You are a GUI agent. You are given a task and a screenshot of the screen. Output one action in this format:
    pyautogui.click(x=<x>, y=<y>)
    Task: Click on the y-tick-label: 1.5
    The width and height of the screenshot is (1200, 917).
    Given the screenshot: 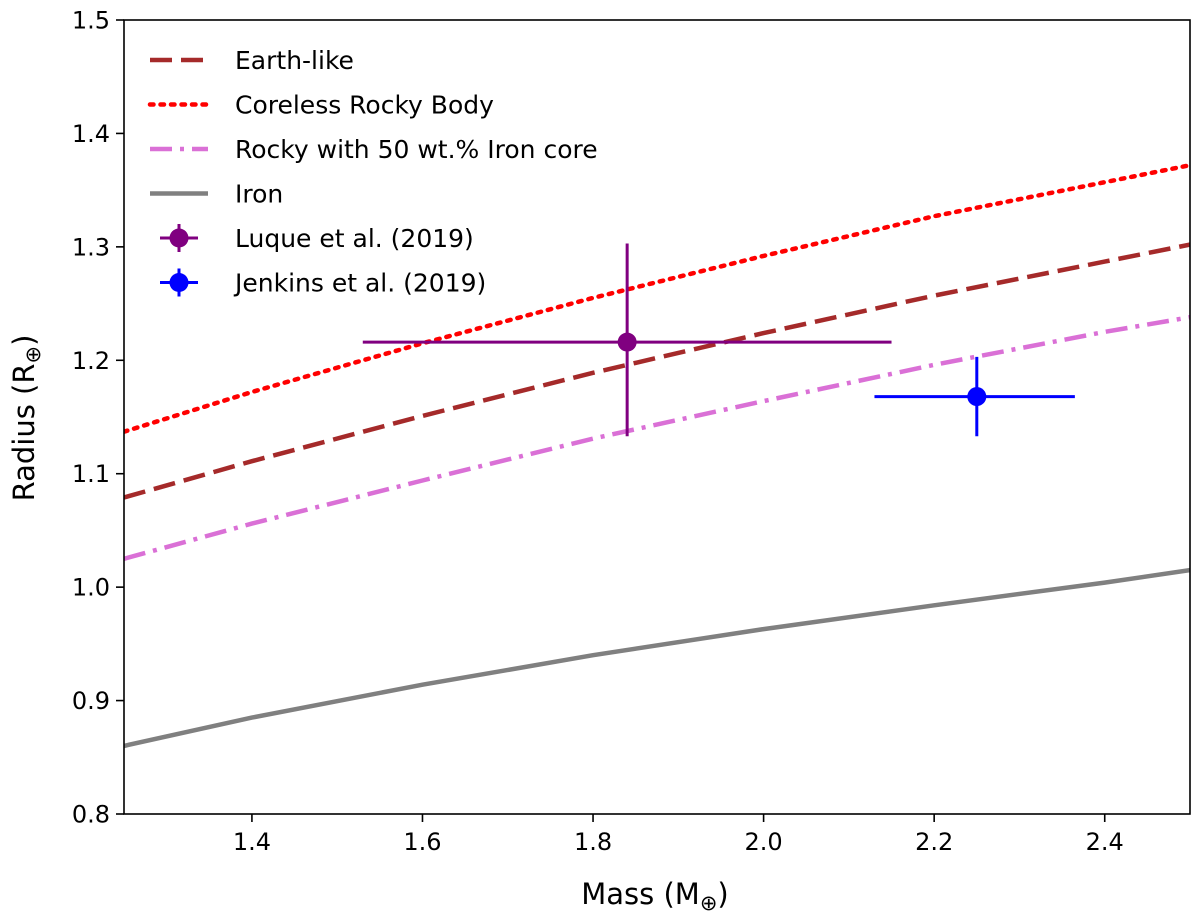 What is the action you would take?
    pyautogui.click(x=91, y=21)
    